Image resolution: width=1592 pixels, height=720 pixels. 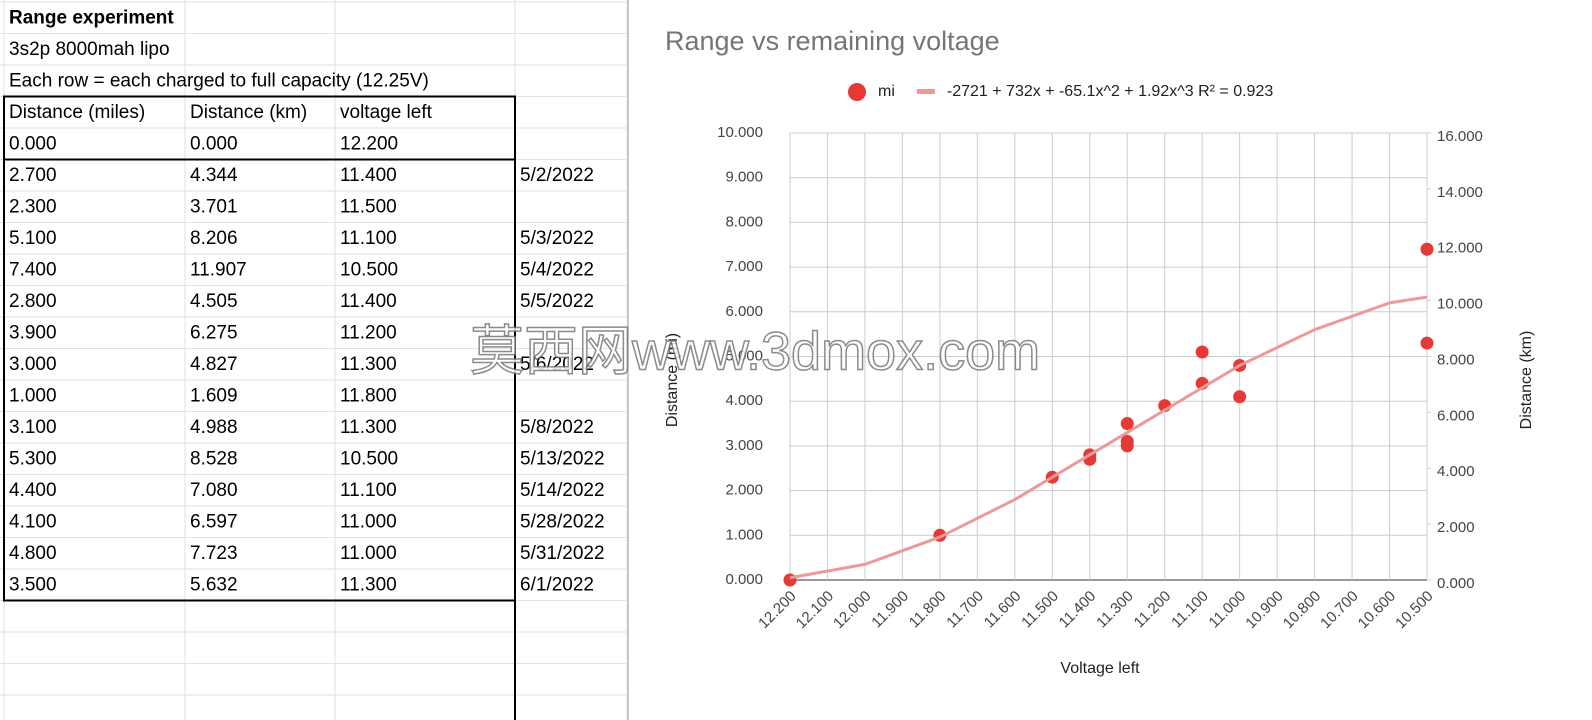 What do you see at coordinates (744, 177) in the screenshot?
I see `y-tick-label: 9.000` at bounding box center [744, 177].